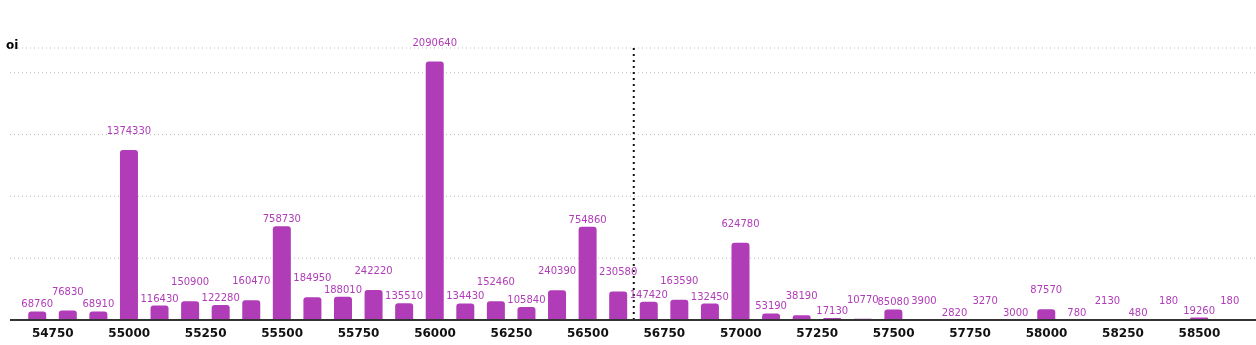 The width and height of the screenshot is (1256, 345). I want to click on data-label: 188010, so click(343, 289).